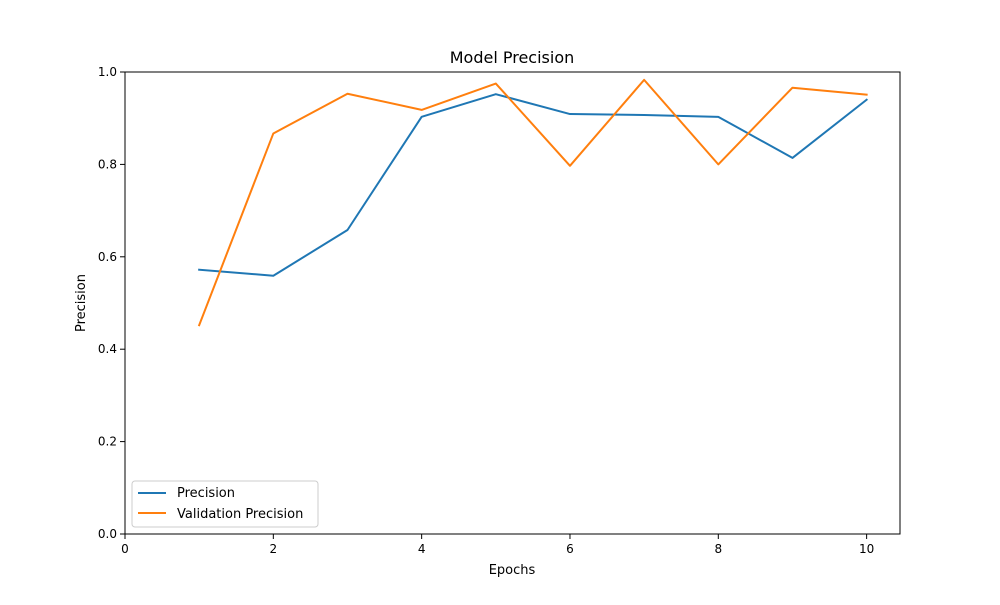  What do you see at coordinates (512, 570) in the screenshot?
I see `x-axis-label: Epochs` at bounding box center [512, 570].